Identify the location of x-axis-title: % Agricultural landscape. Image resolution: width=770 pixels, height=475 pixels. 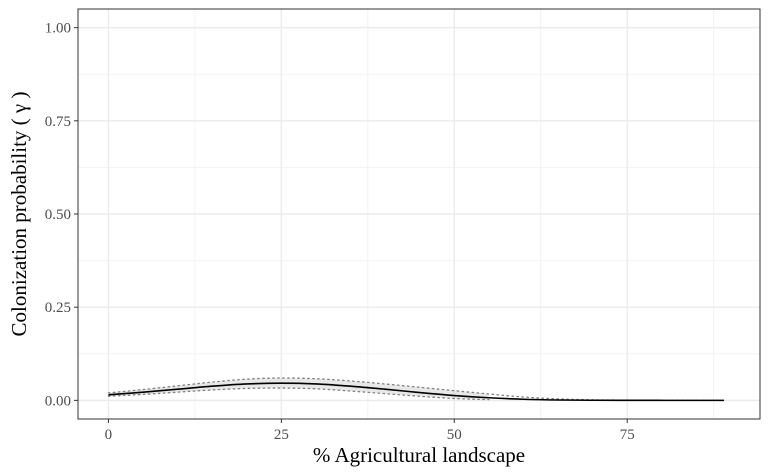
(419, 455).